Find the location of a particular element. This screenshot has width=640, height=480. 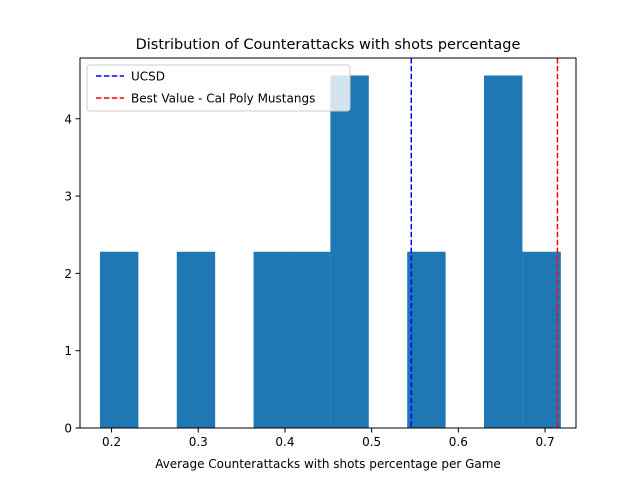

x-tick-label: 0.7 is located at coordinates (545, 442).